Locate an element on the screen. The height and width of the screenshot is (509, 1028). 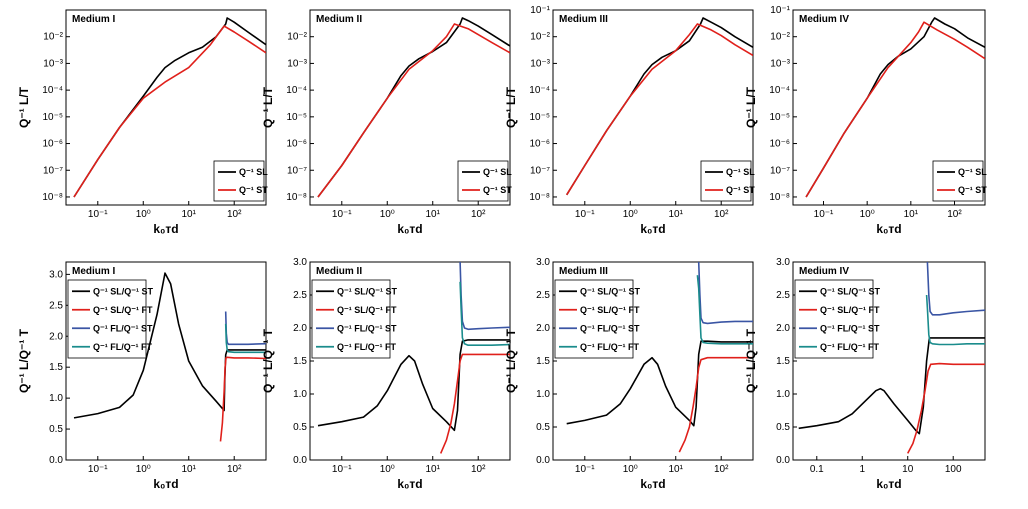
legend-label: Q⁻¹ ST is located at coordinates (497, 190).